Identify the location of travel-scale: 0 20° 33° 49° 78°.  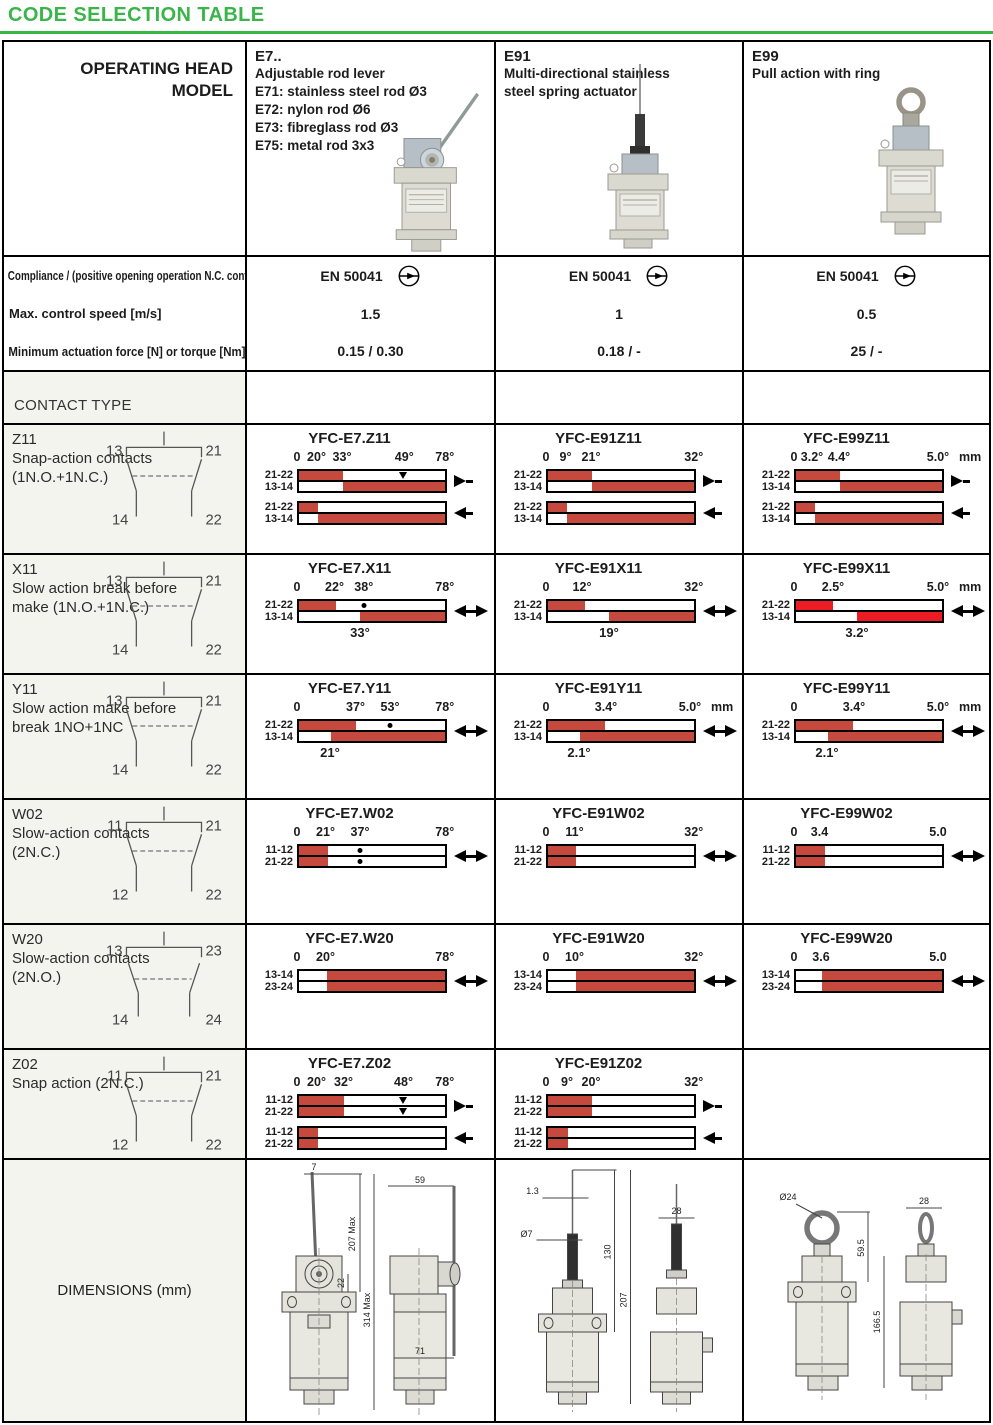
(374, 457).